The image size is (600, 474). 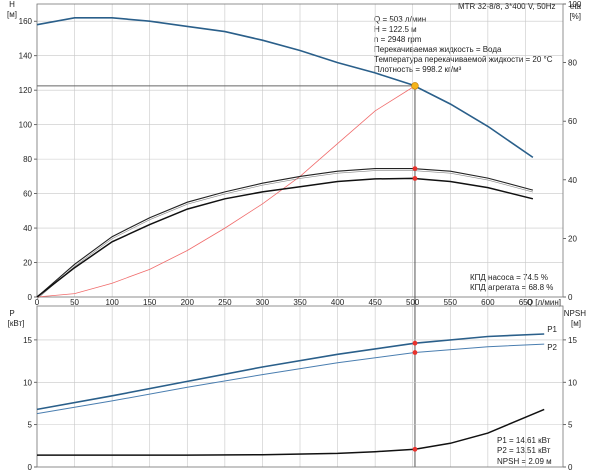 I want to click on pump-model-title: MTR 32-8/8, 3*400 V, 50Hz, so click(x=507, y=6).